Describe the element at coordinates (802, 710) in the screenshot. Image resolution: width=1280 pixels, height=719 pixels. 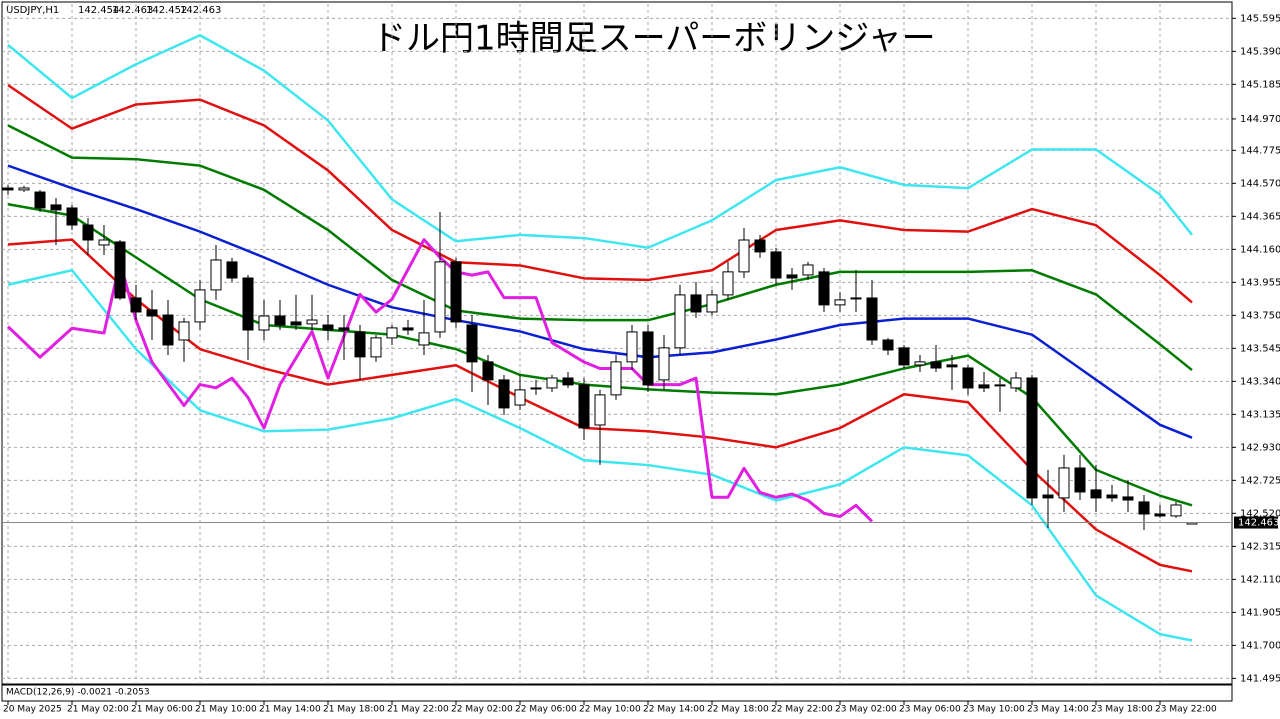
I see `x-tick-label: 22 May 22:00` at that location.